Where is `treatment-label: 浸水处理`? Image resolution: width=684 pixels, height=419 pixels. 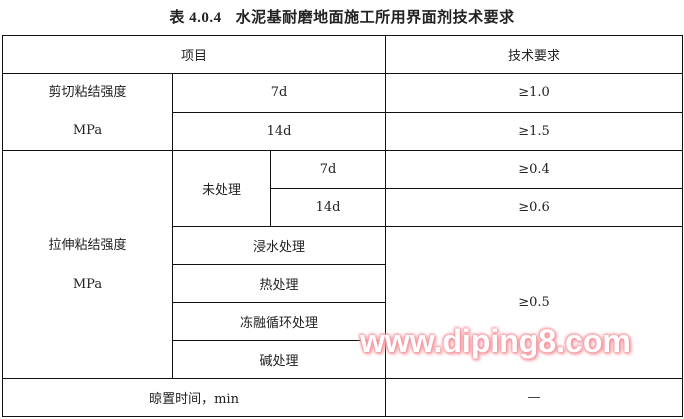 treatment-label: 浸水处理 is located at coordinates (279, 245).